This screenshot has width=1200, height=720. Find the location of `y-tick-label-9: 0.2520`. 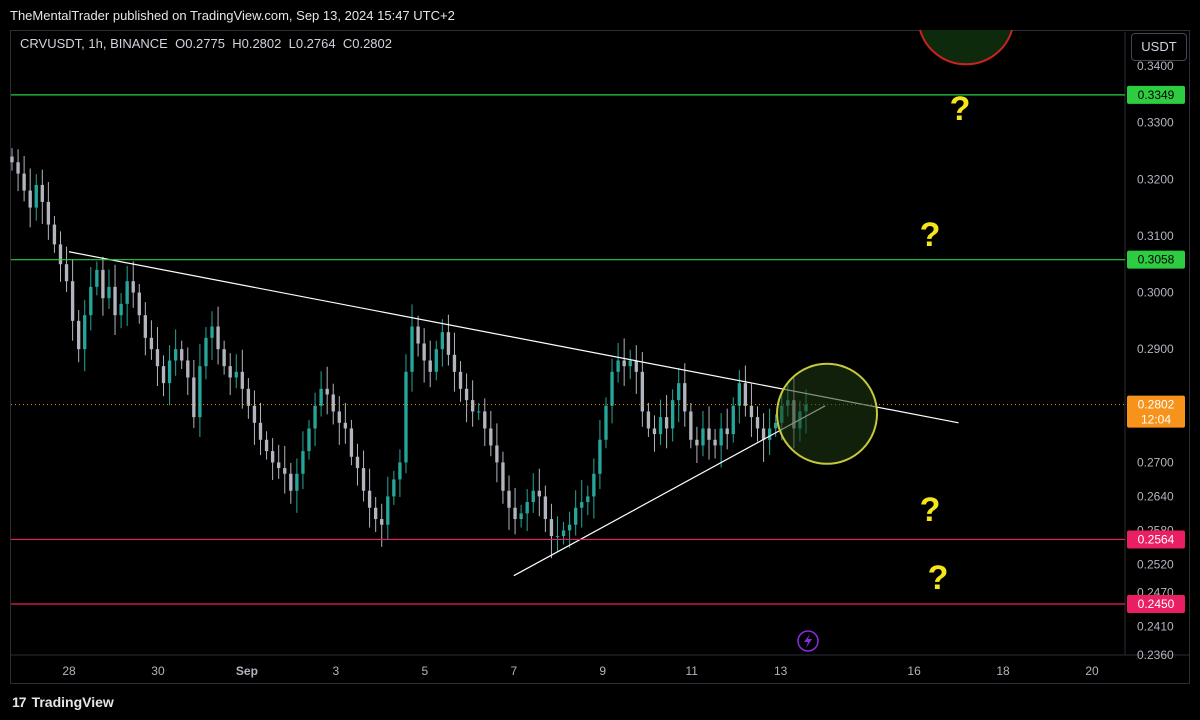

y-tick-label-9: 0.2520 is located at coordinates (1155, 564).